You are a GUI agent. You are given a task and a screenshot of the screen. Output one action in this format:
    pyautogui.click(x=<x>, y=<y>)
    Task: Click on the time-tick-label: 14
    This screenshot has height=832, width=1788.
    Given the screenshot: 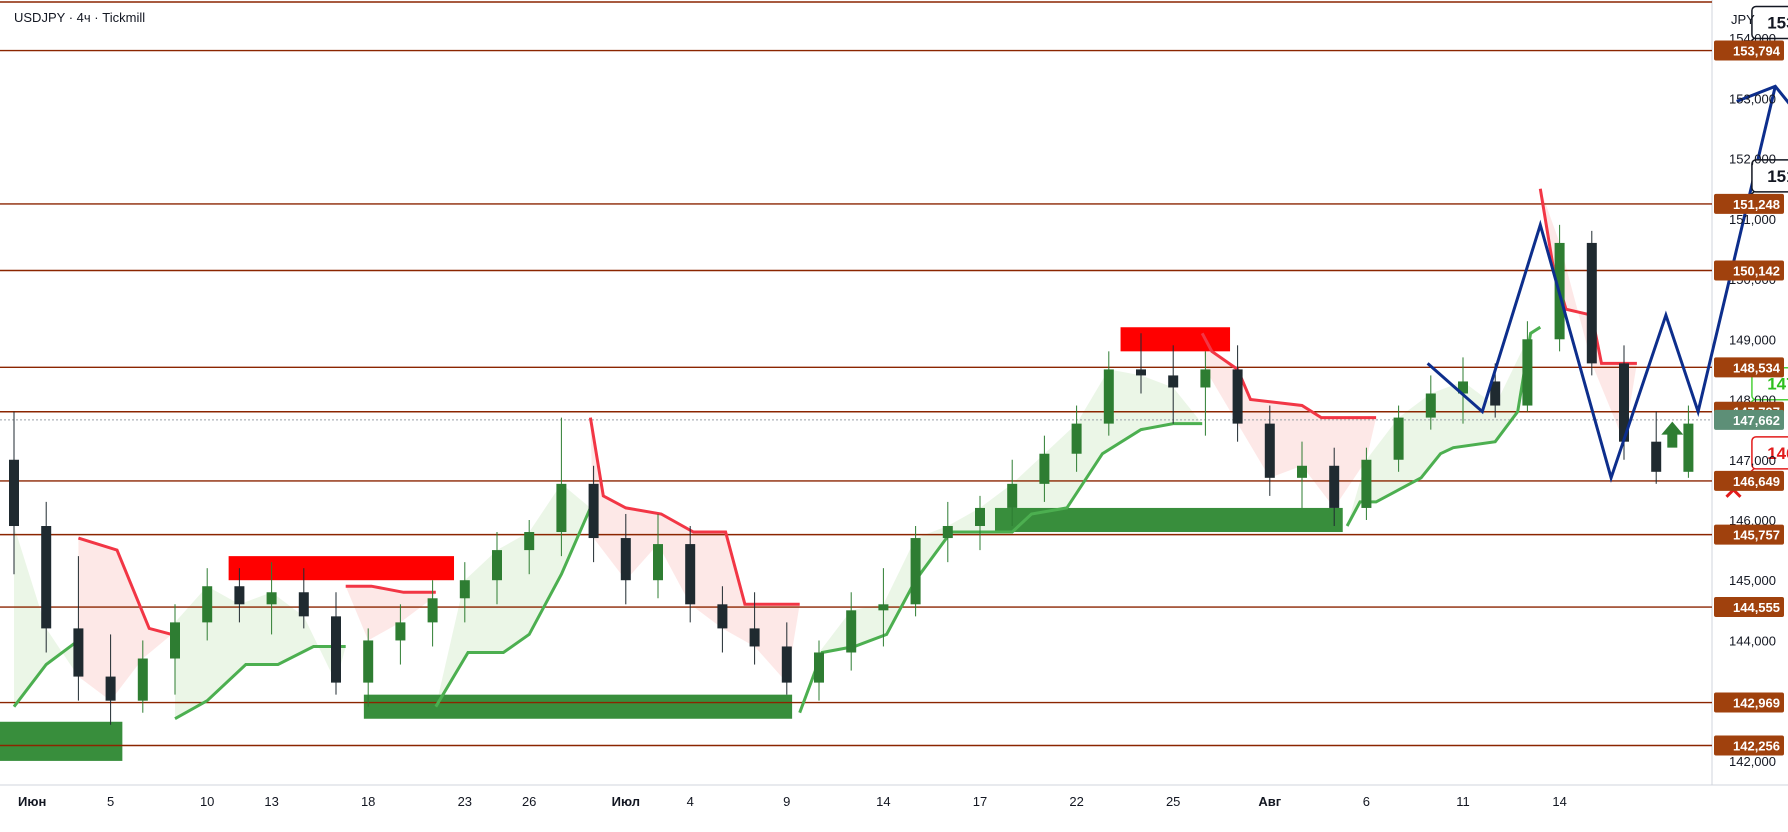 What is the action you would take?
    pyautogui.click(x=883, y=801)
    